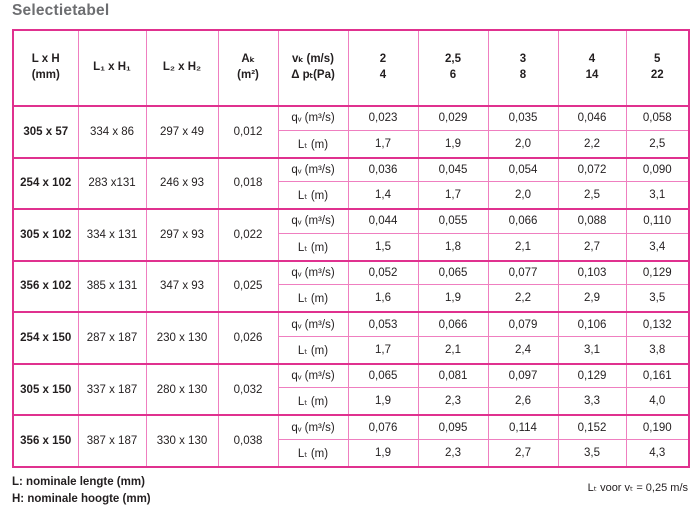 The height and width of the screenshot is (508, 700). I want to click on cell-qv-value: 0,190, so click(657, 427).